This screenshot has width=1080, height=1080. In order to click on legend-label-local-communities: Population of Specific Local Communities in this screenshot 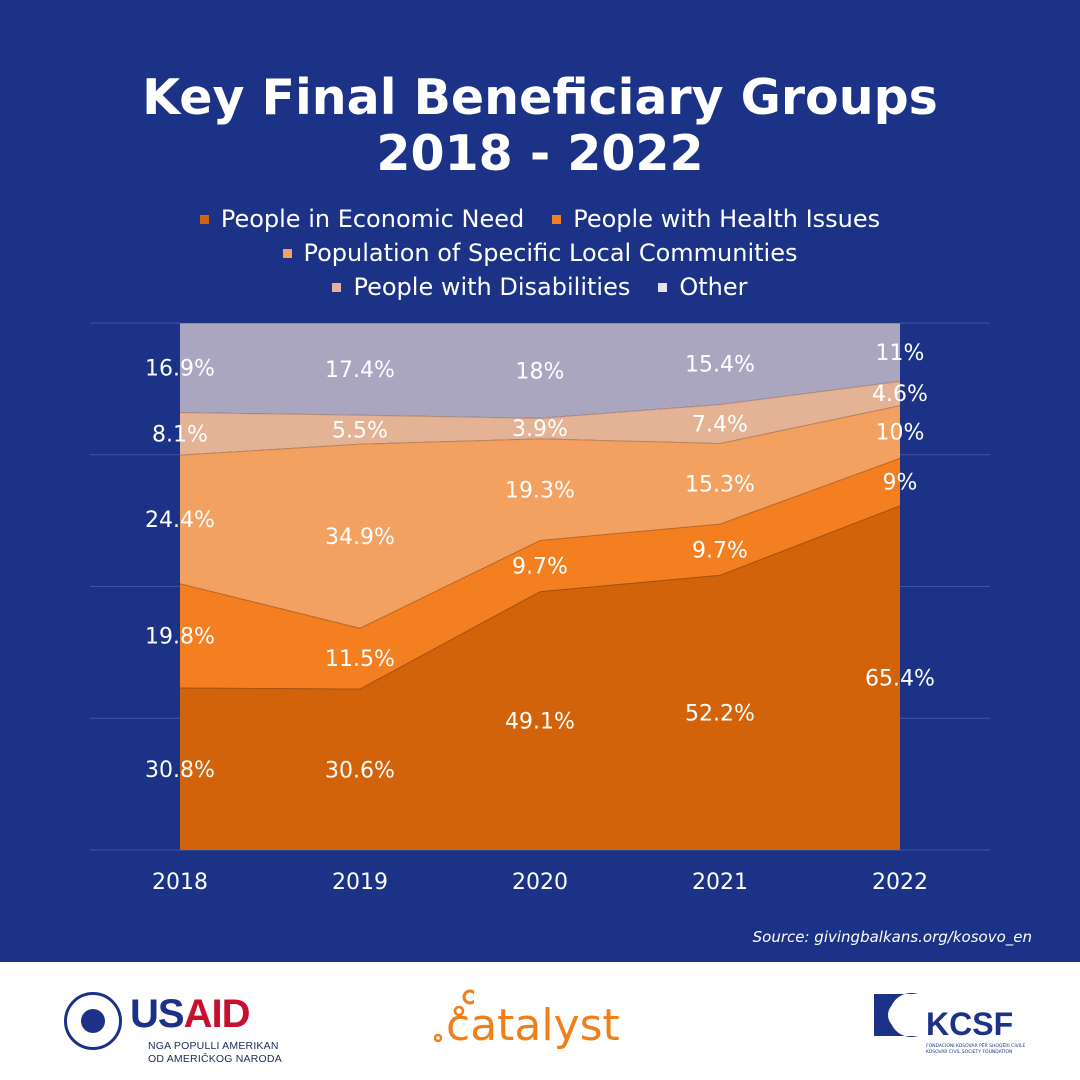, I will do `click(550, 253)`.